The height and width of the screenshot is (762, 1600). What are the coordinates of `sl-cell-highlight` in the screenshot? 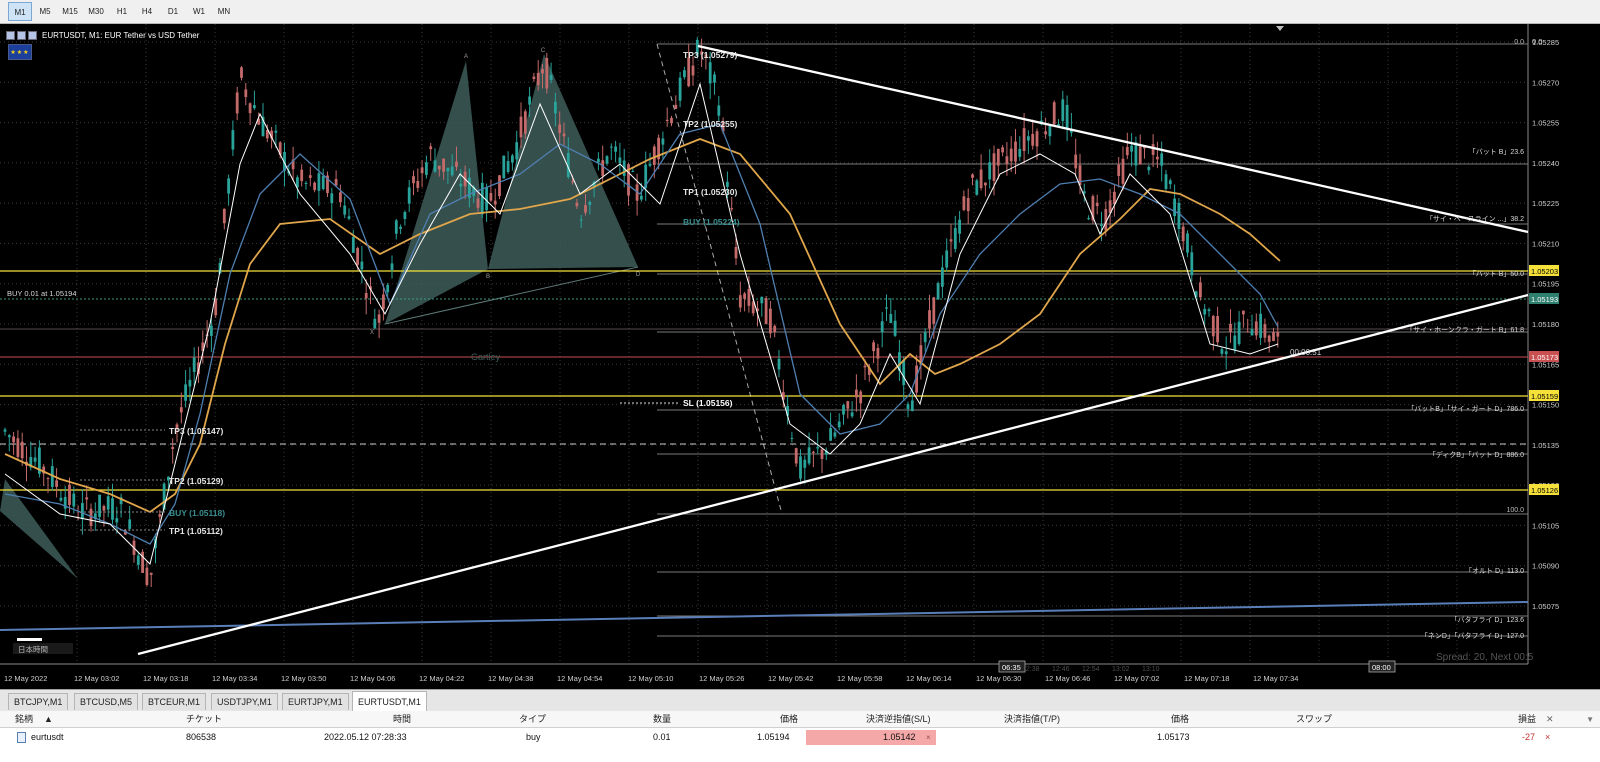 It's located at (871, 737).